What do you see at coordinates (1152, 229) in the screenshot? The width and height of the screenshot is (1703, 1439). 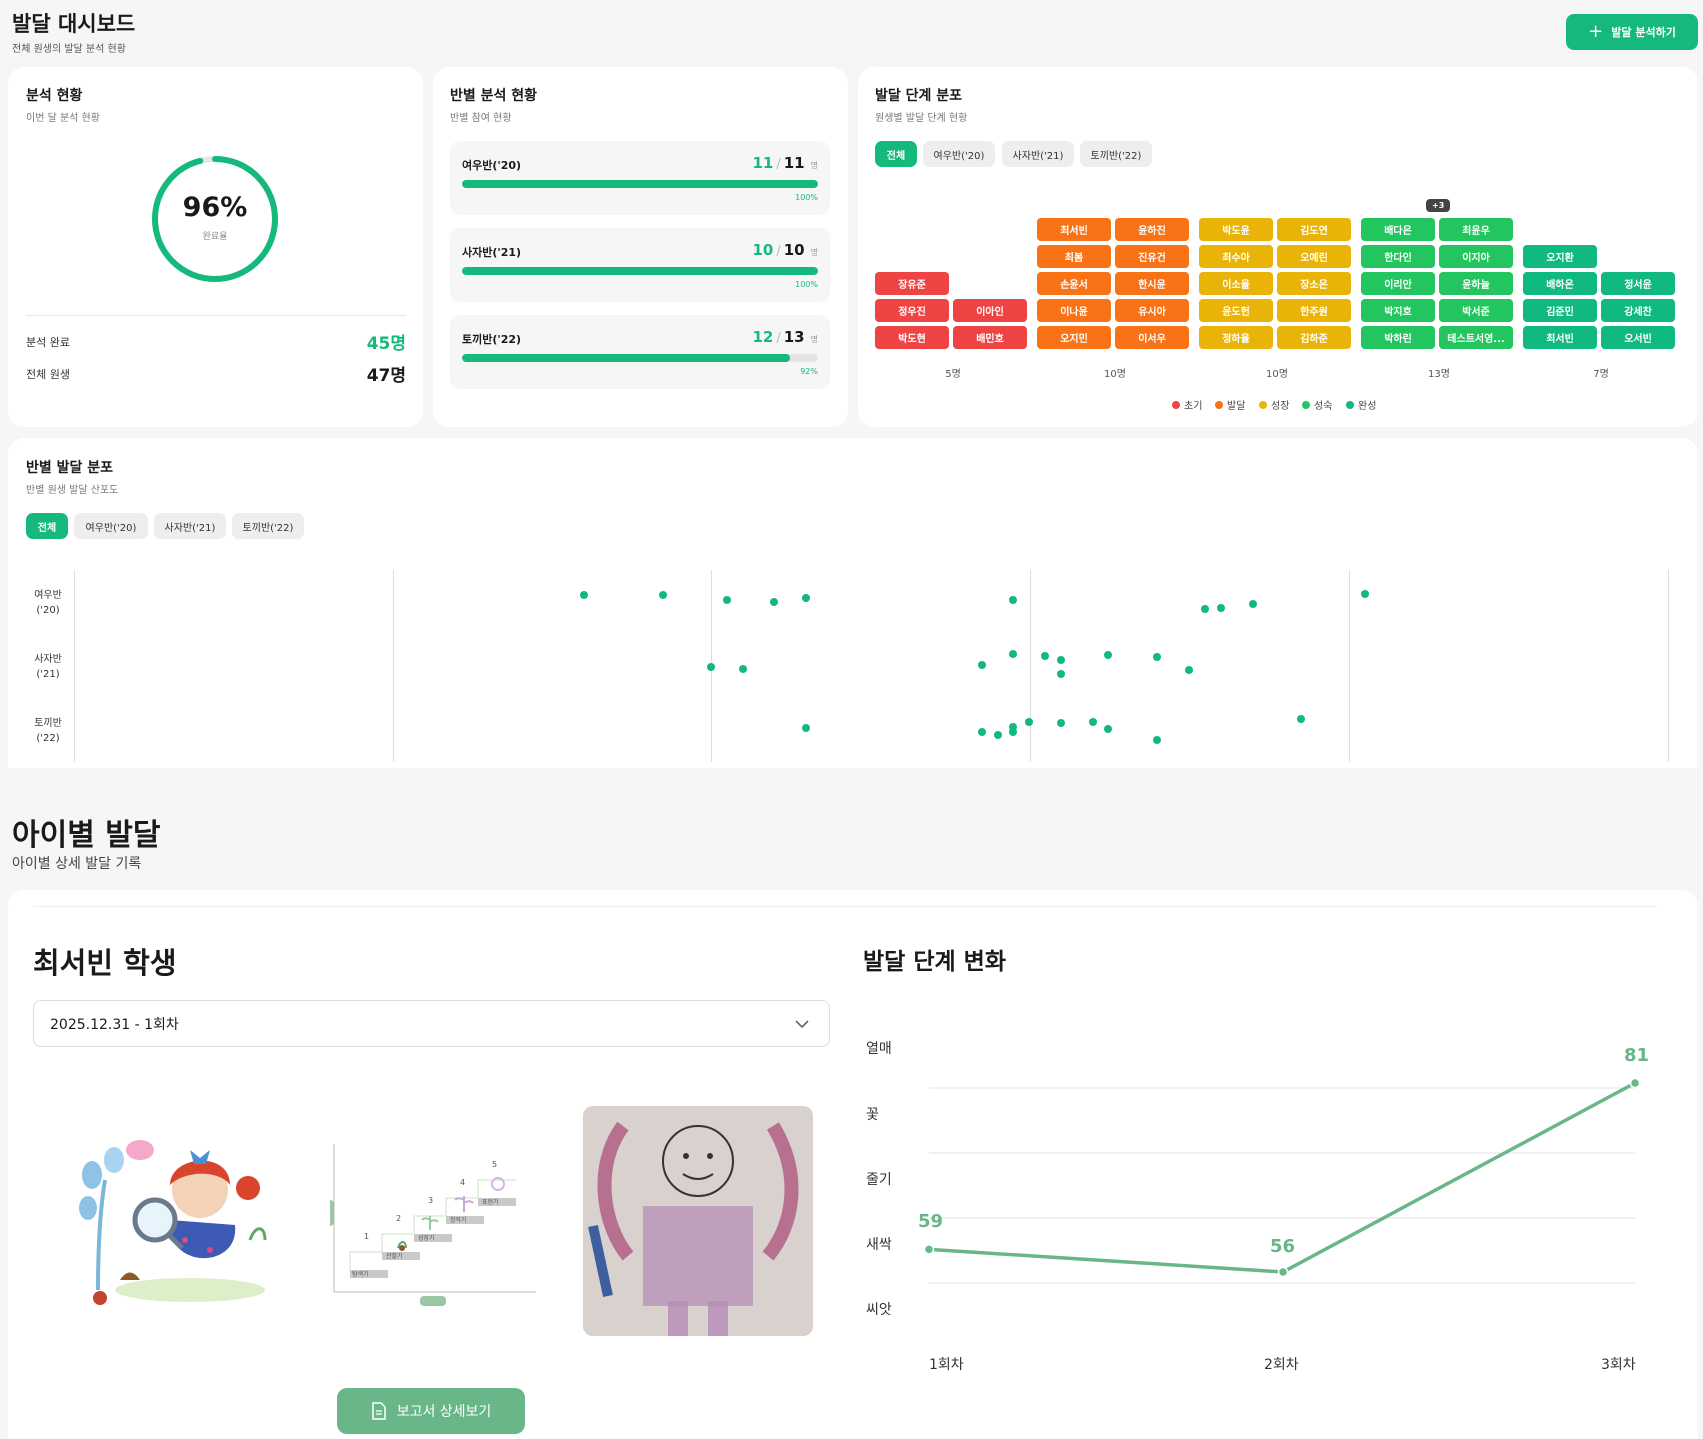 I see `student-tag: 윤하진` at bounding box center [1152, 229].